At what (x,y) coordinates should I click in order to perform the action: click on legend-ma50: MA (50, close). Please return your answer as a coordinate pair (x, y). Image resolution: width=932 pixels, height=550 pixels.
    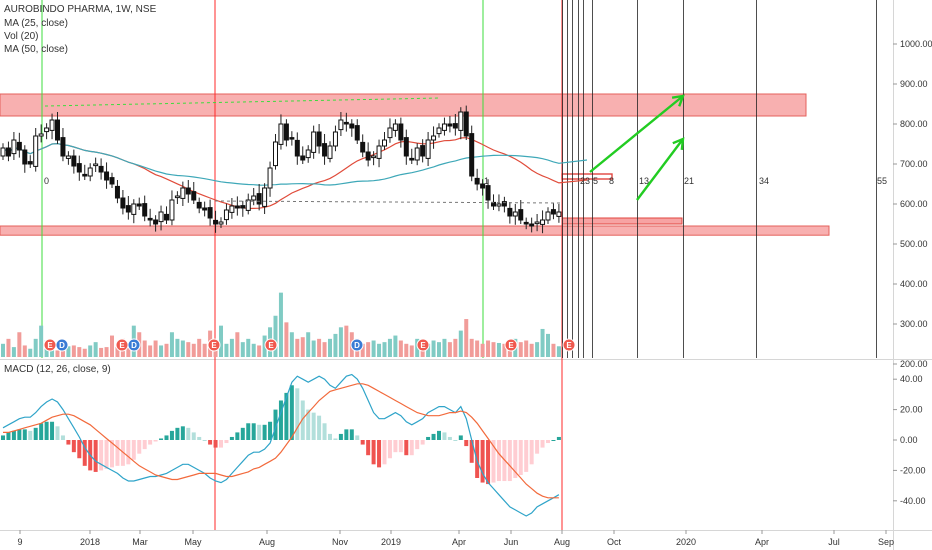
    Looking at the image, I should click on (36, 49).